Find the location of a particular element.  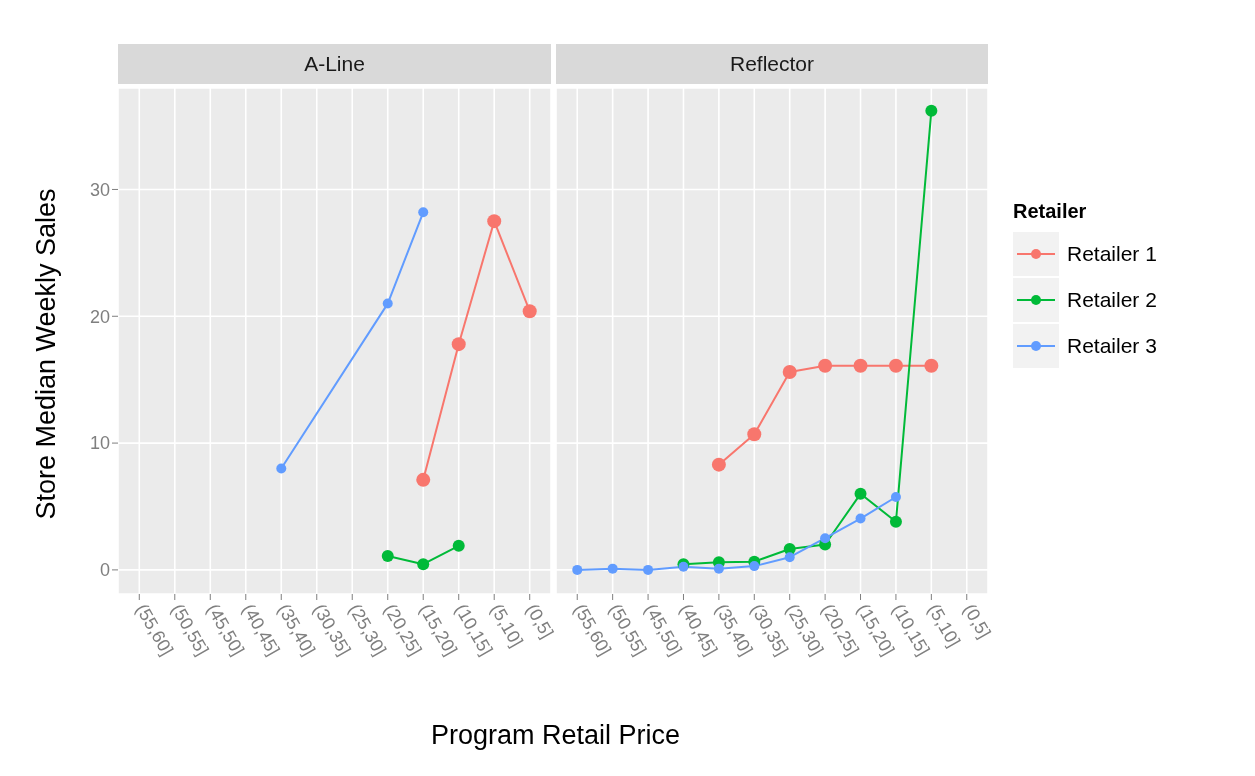

y-tick-label: 0 is located at coordinates (104, 570).